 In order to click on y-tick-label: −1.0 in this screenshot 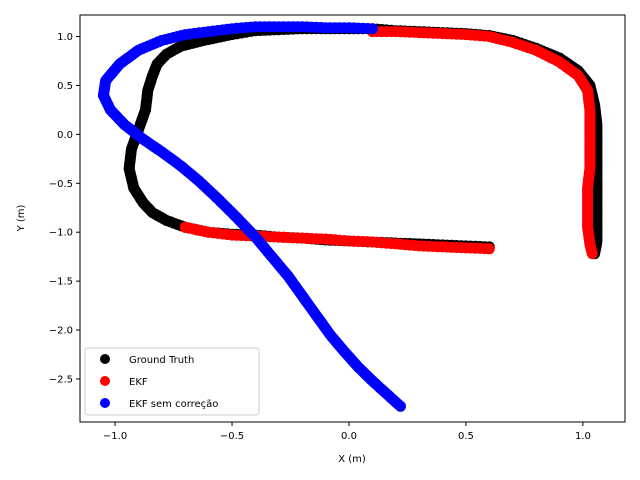, I will do `click(61, 233)`.